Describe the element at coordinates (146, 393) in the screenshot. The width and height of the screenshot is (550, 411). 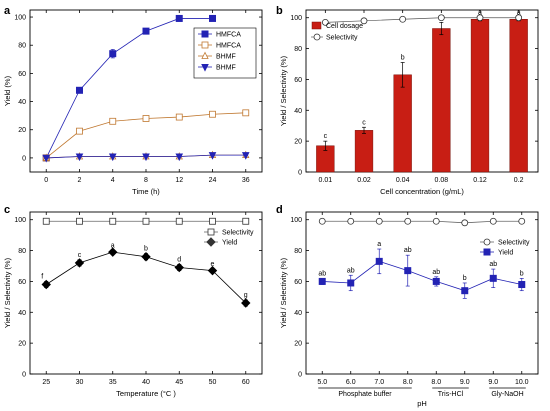
I see `x-axis-label: Temperature (°C )` at that location.